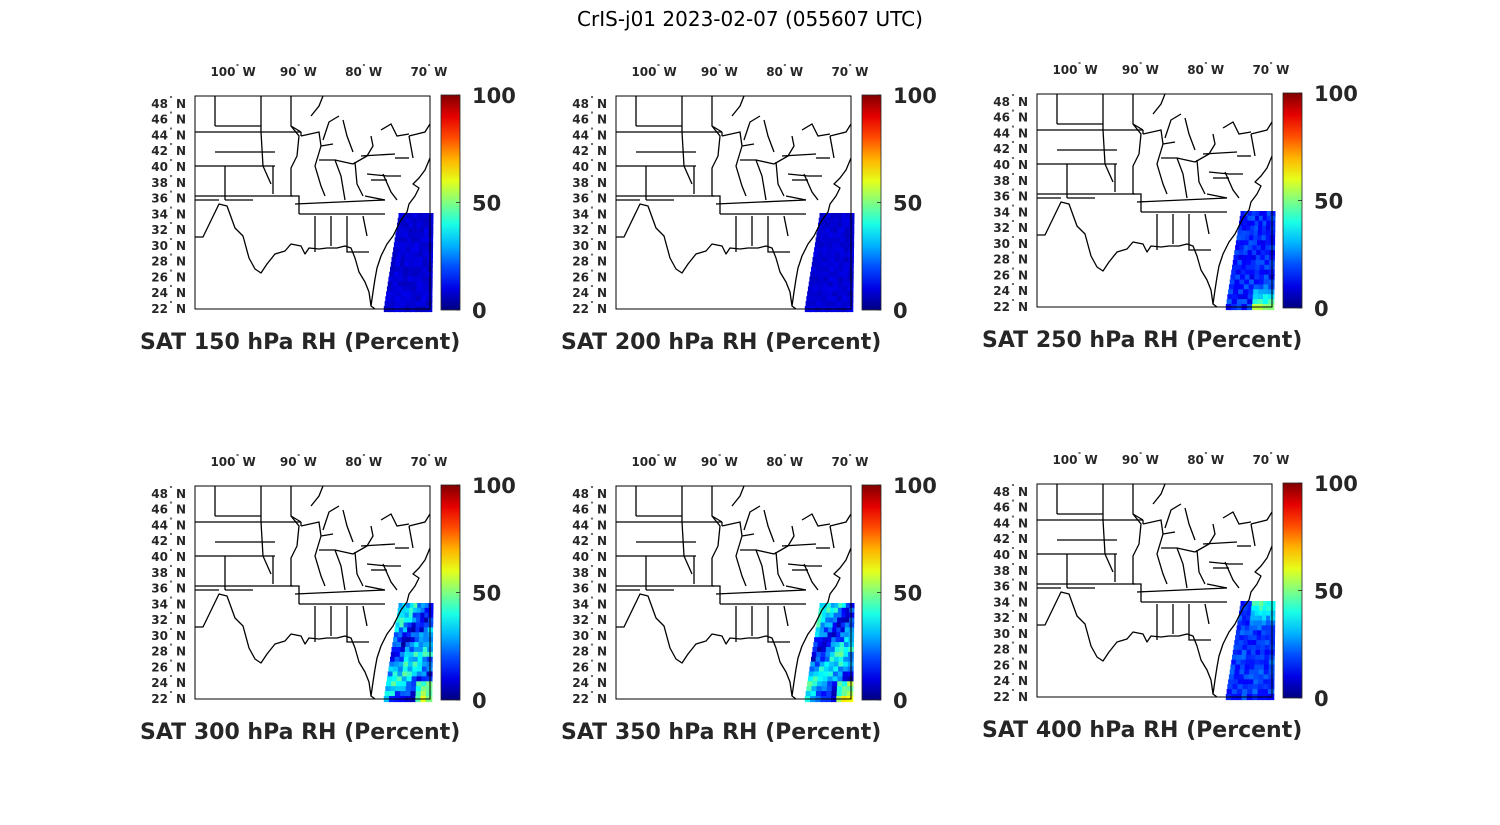  I want to click on lat-tick-label: 42˚ N, so click(589, 150).